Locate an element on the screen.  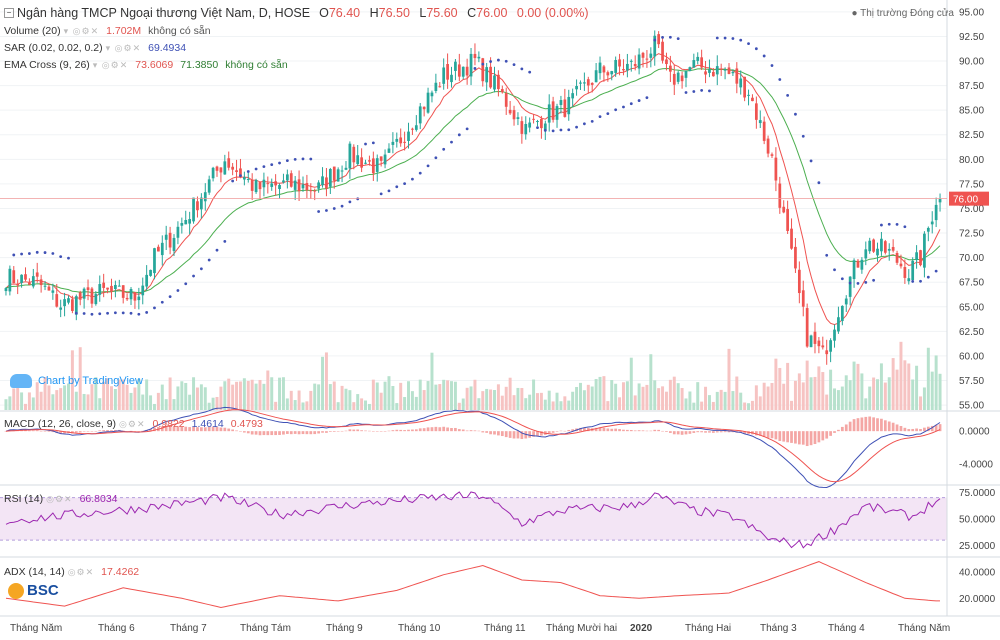
rsi-legend: RSI (14) ◎⚙✕ 66.8034 is located at coordinates (61, 499).